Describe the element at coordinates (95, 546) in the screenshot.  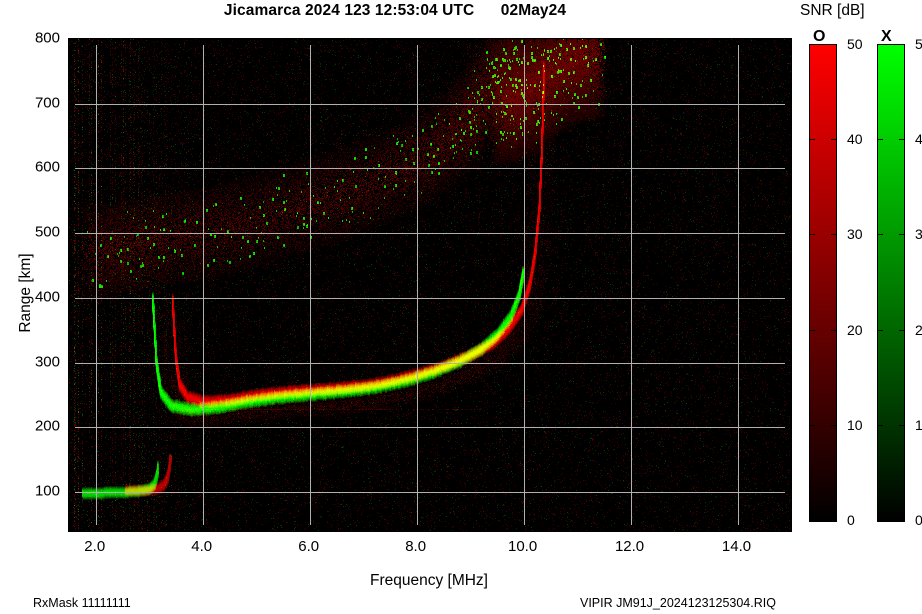
I see `x-axis-tick-label: 2.0` at that location.